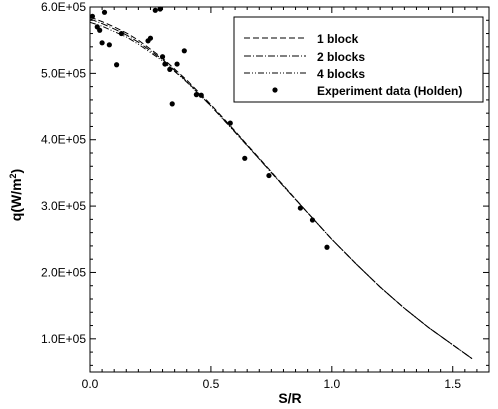 The image size is (498, 409). I want to click on y-tick-label: 6.0E+05, so click(63, 7).